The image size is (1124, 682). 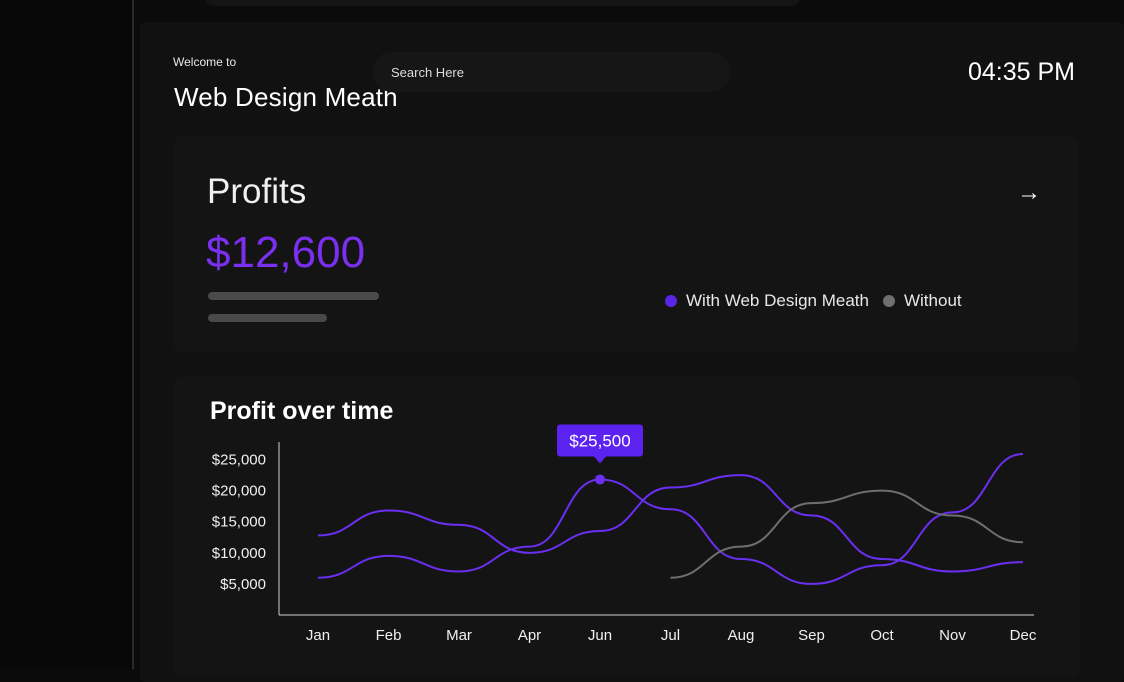 I want to click on top-strip, so click(x=502, y=3).